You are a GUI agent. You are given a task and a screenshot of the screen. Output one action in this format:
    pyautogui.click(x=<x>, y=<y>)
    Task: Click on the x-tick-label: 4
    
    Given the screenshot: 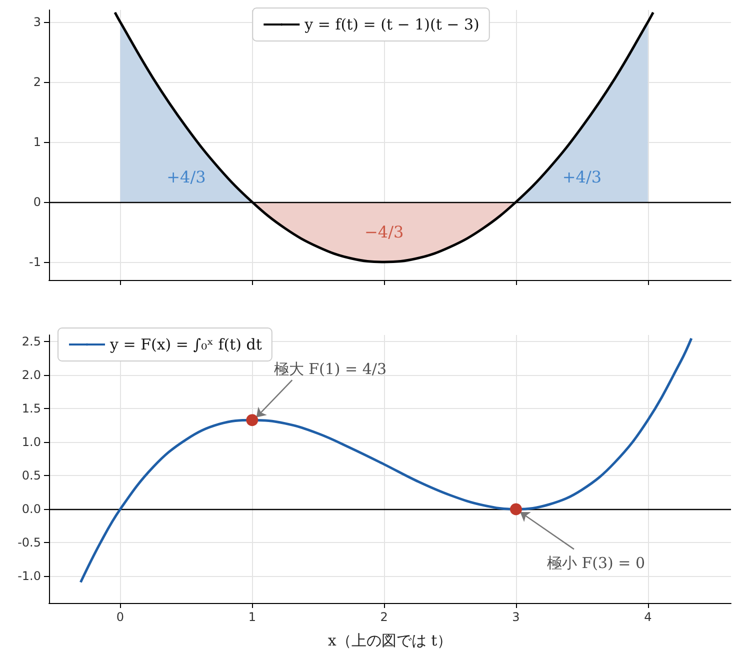 What is the action you would take?
    pyautogui.click(x=648, y=617)
    